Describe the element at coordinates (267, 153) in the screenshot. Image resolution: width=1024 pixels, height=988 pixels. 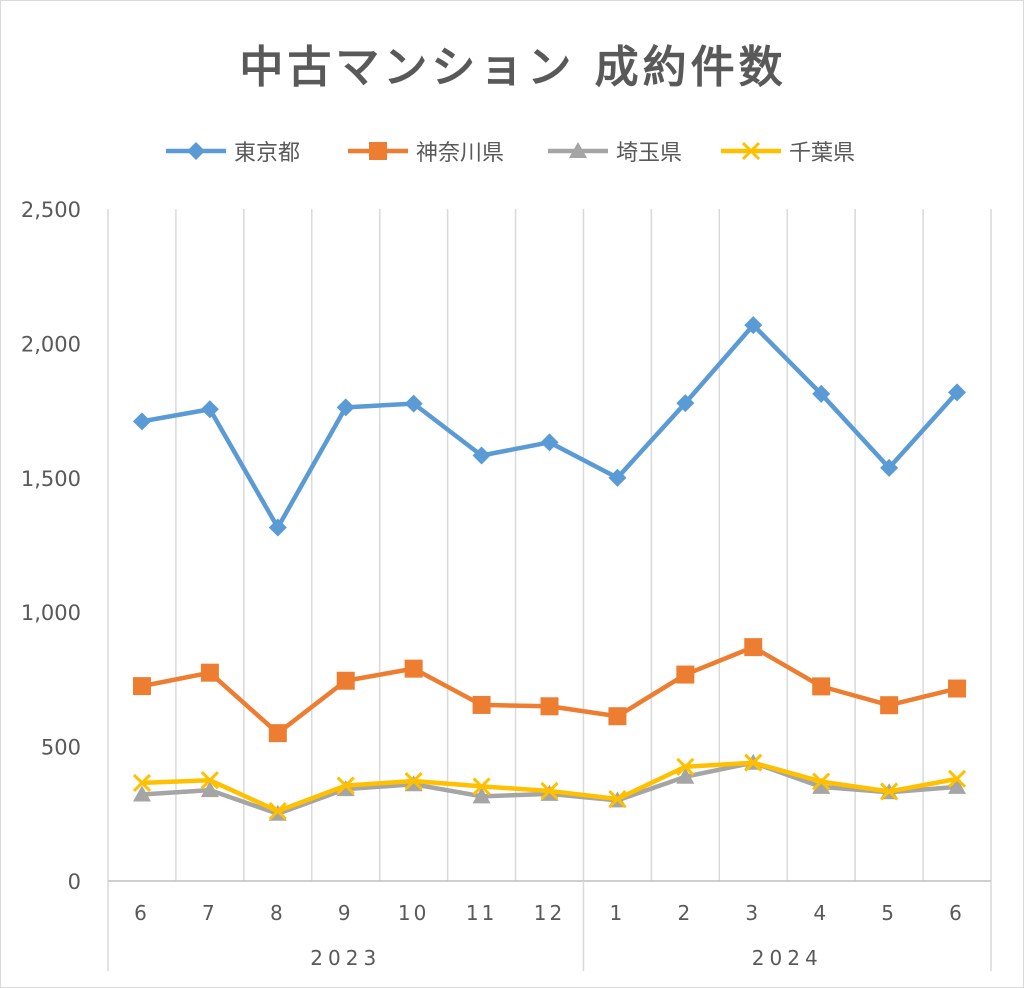
I see `legend-label-tokyo: 東京都` at that location.